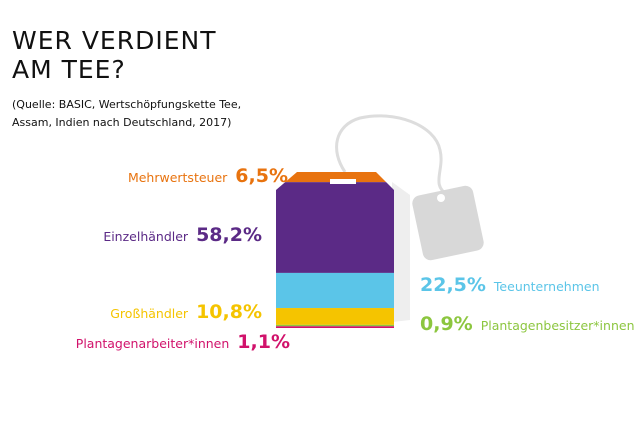  Describe the element at coordinates (178, 177) in the screenshot. I see `category-name: Mehrwertsteuer` at that location.